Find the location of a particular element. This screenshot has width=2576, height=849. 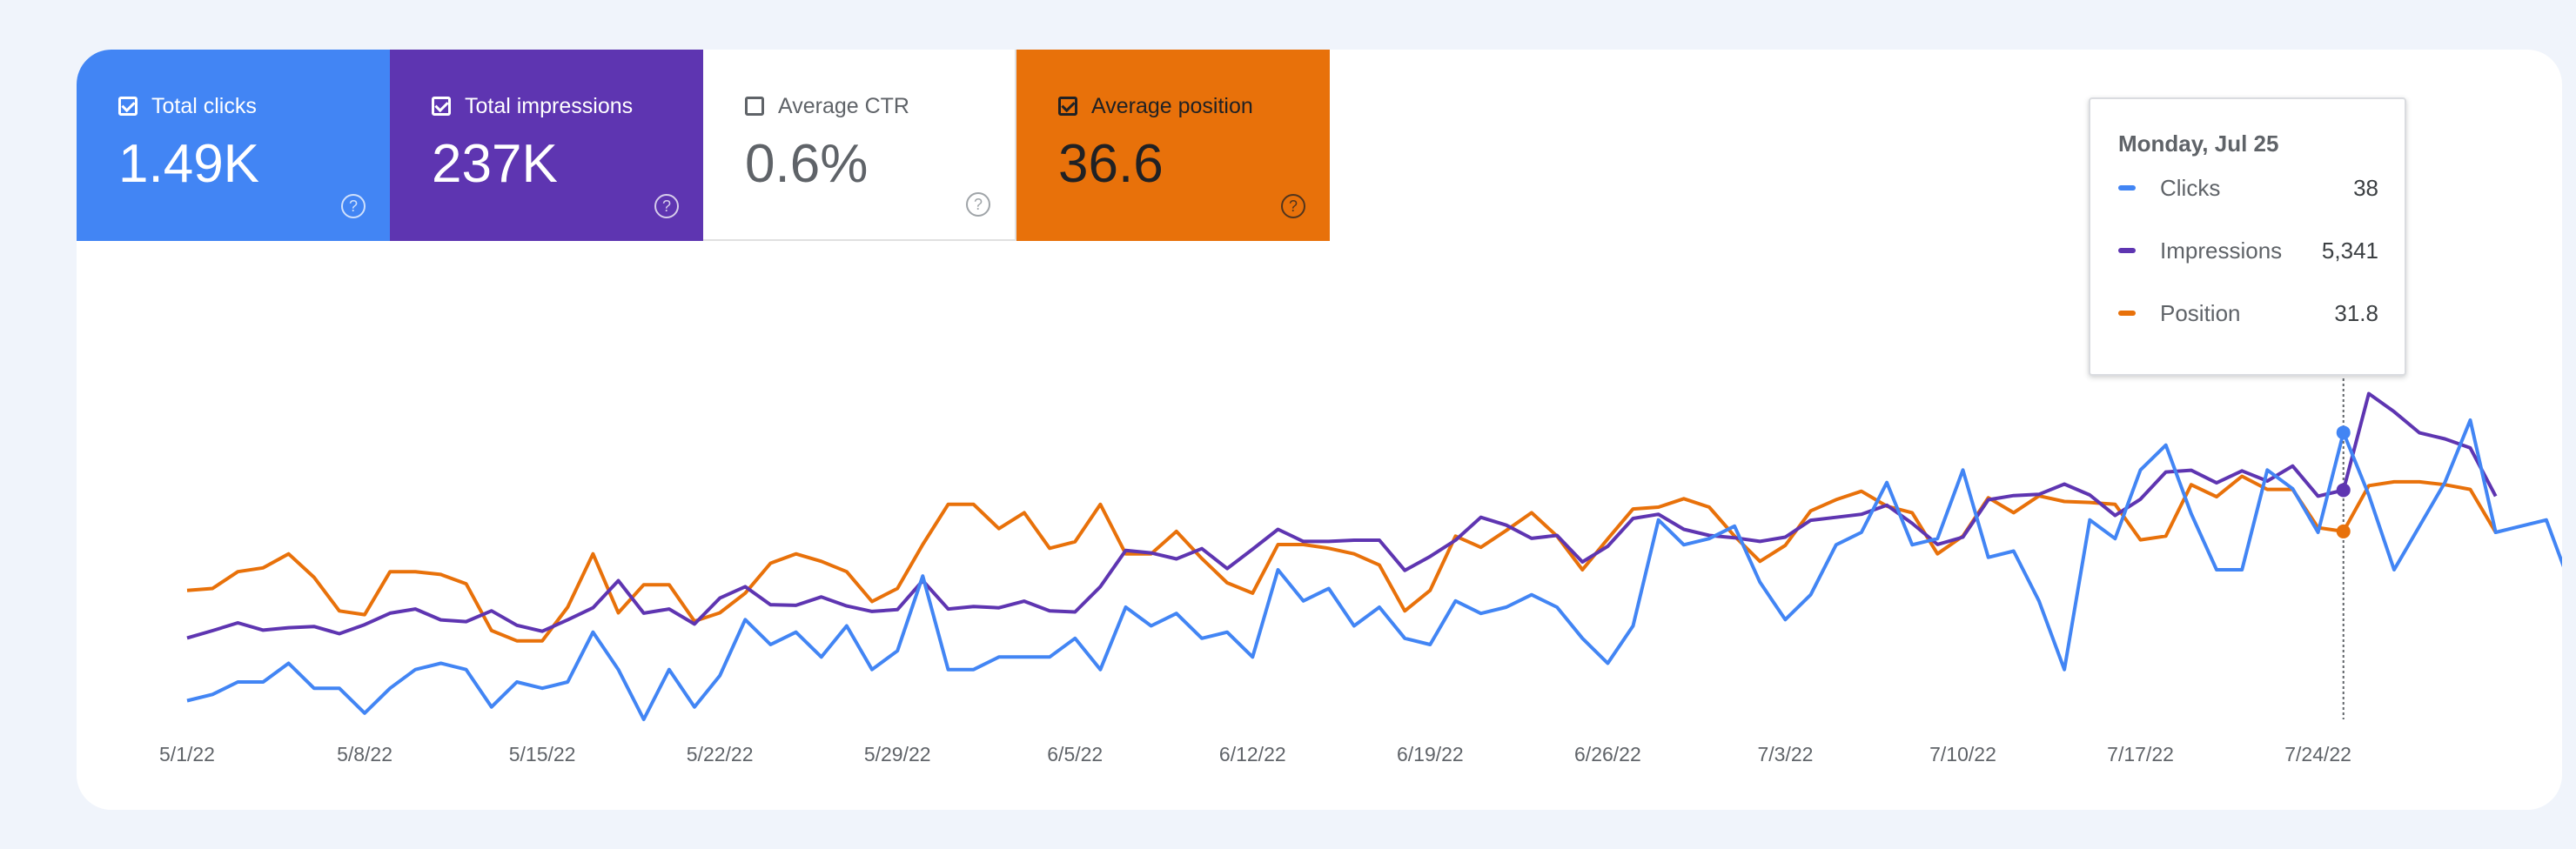

x-tick-label: 6/26/22 is located at coordinates (1608, 754).